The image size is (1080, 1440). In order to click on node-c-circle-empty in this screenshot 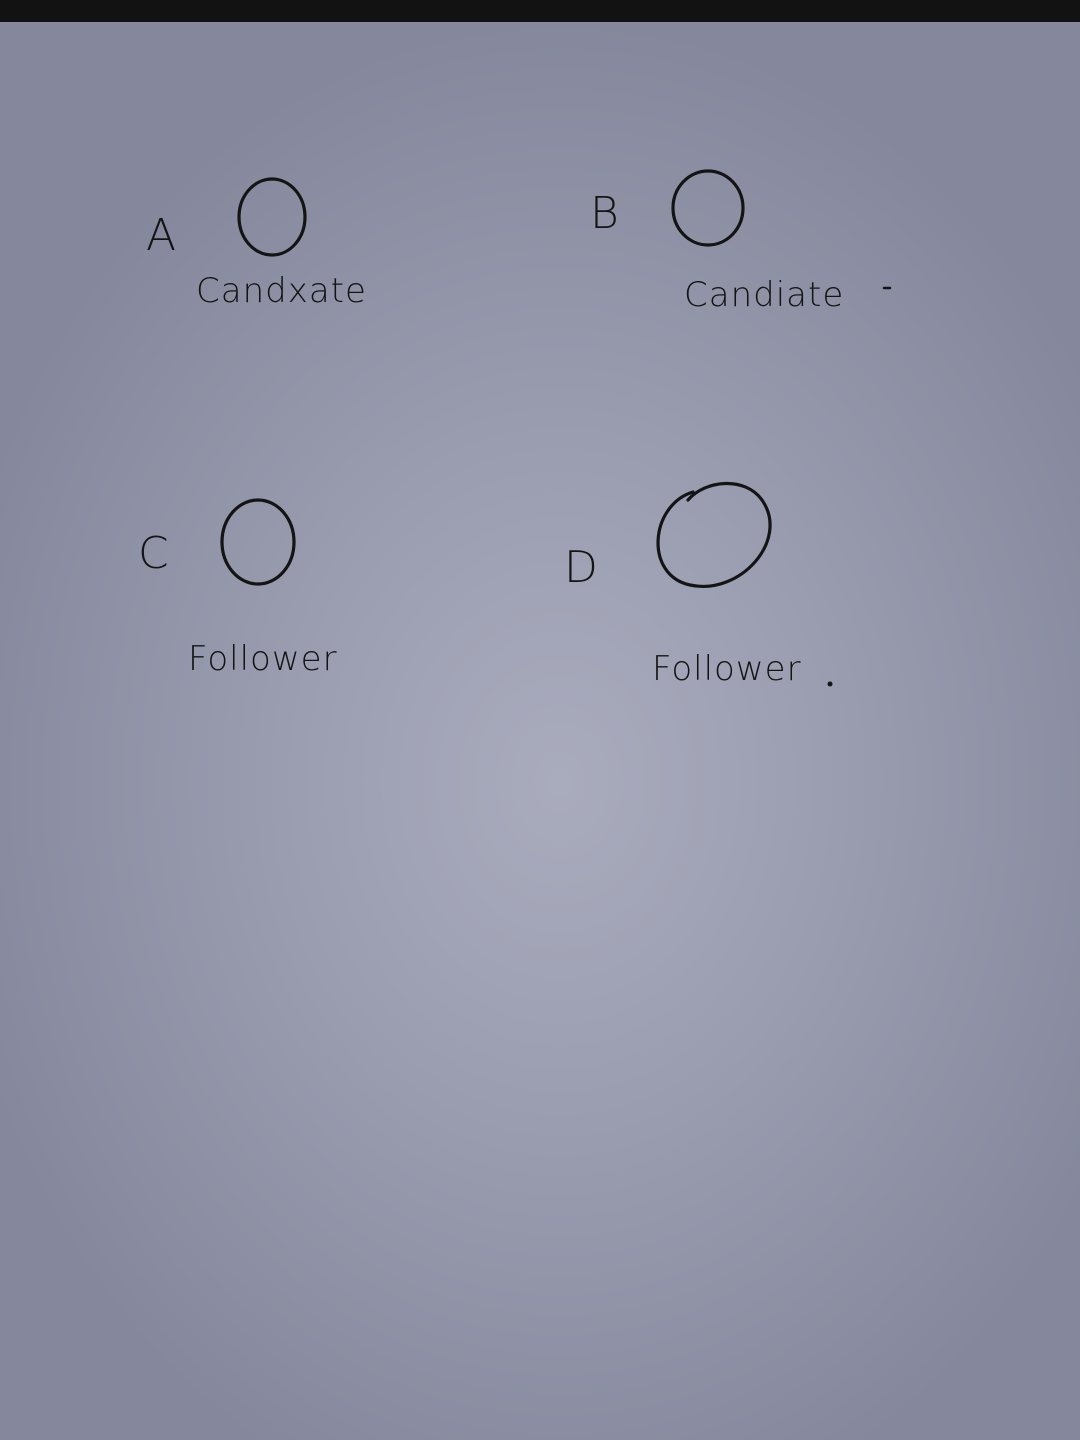, I will do `click(258, 542)`.